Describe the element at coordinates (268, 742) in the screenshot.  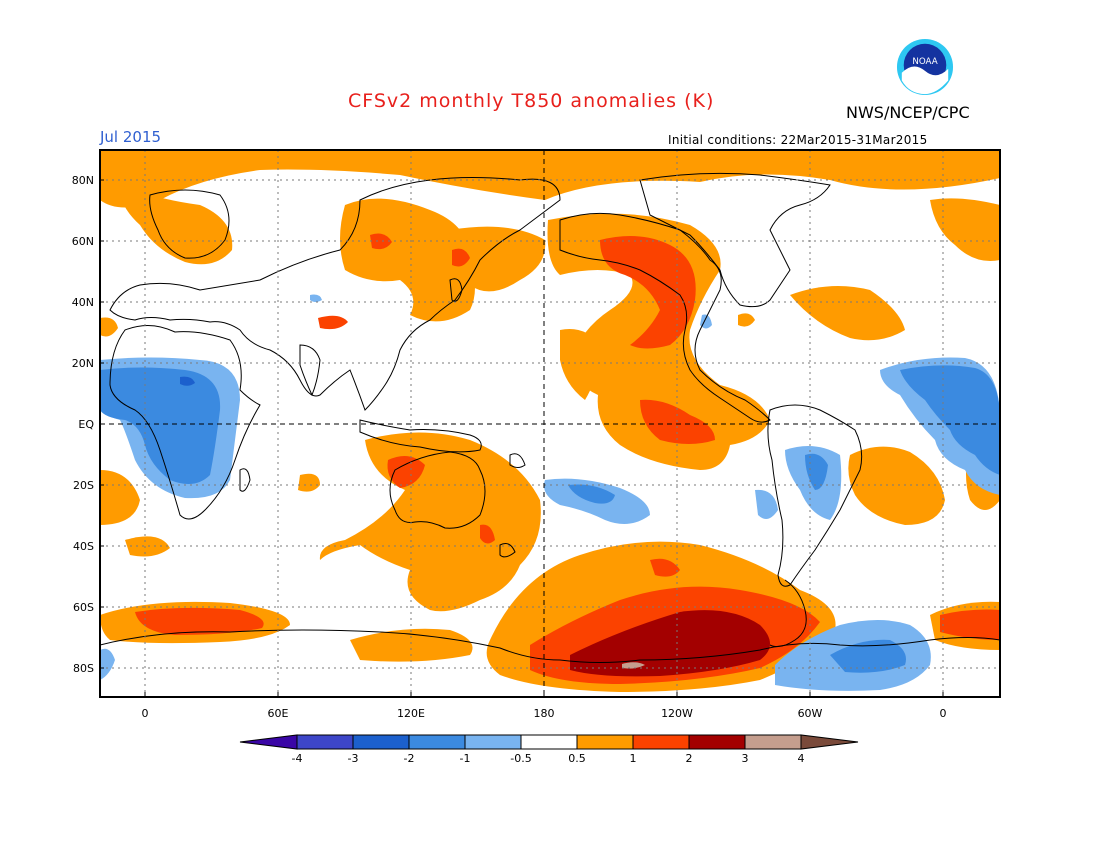
I see `legend-arrow-low` at that location.